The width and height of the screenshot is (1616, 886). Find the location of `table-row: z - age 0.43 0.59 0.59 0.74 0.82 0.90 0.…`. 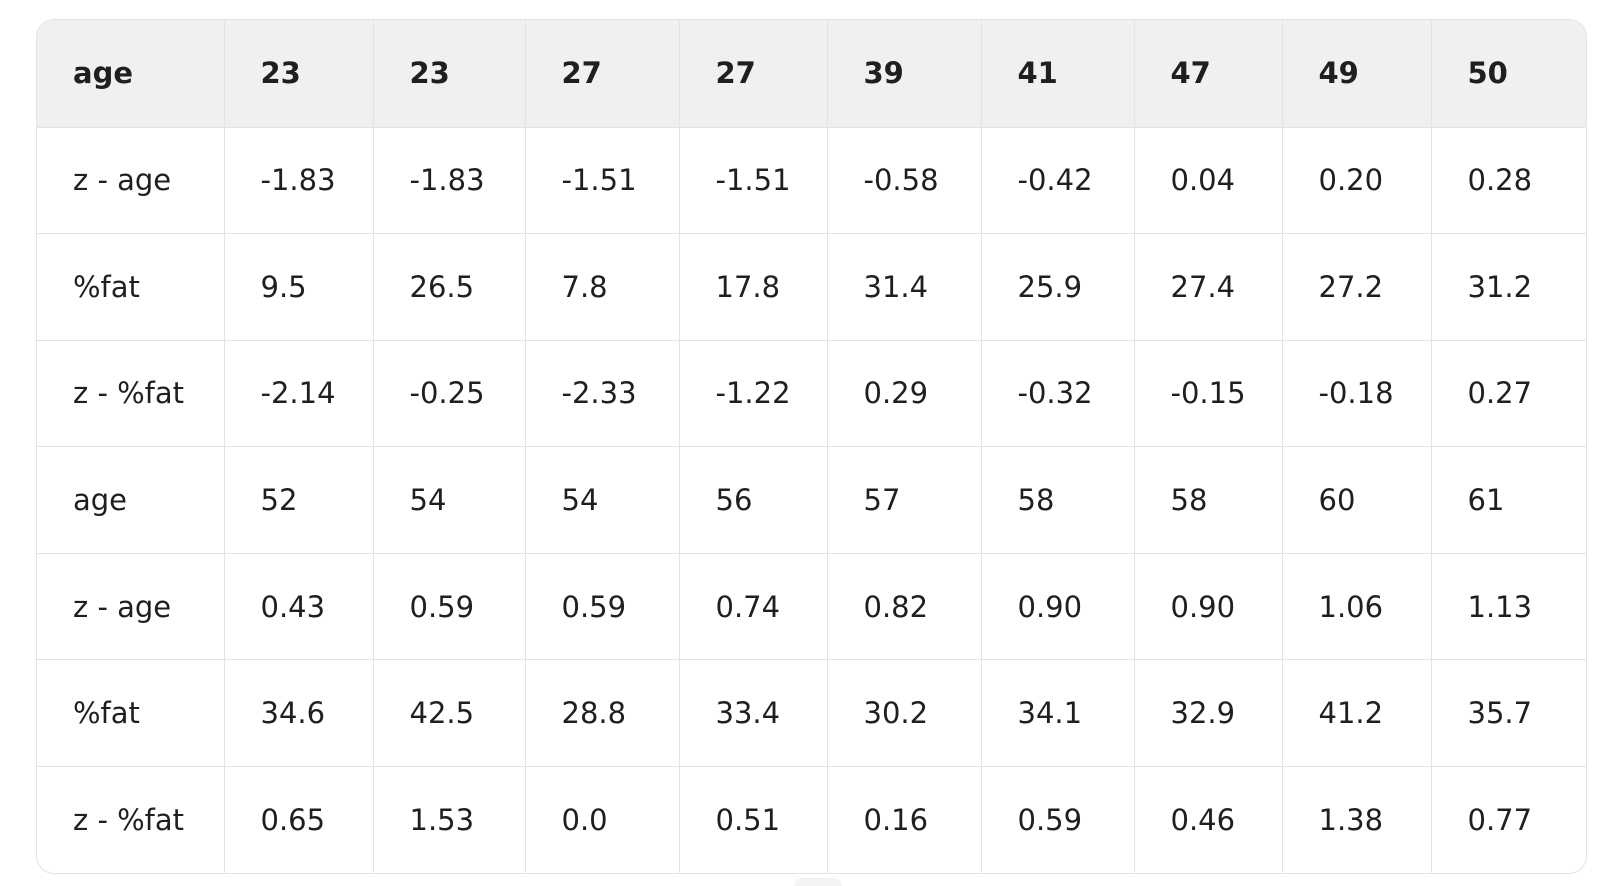

table-row: z - age 0.43 0.59 0.59 0.74 0.82 0.90 0.… is located at coordinates (811, 607).